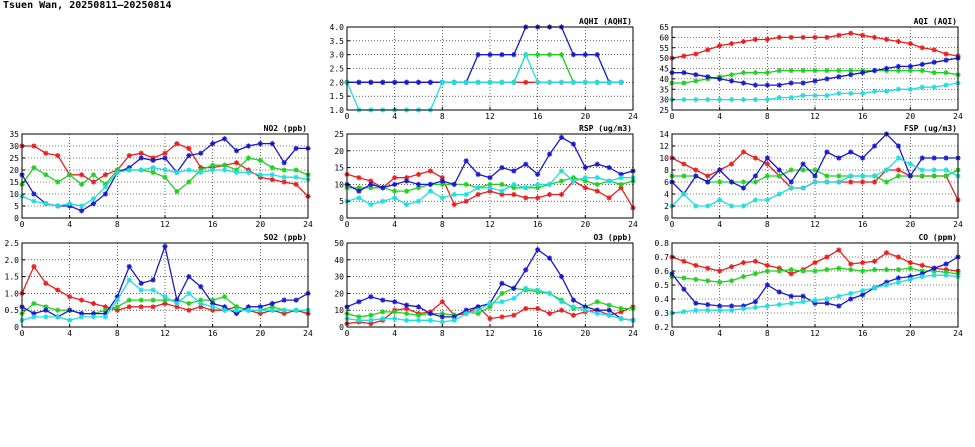 The height and width of the screenshot is (447, 975). I want to click on chart-title: CO (ppm), so click(937, 237).